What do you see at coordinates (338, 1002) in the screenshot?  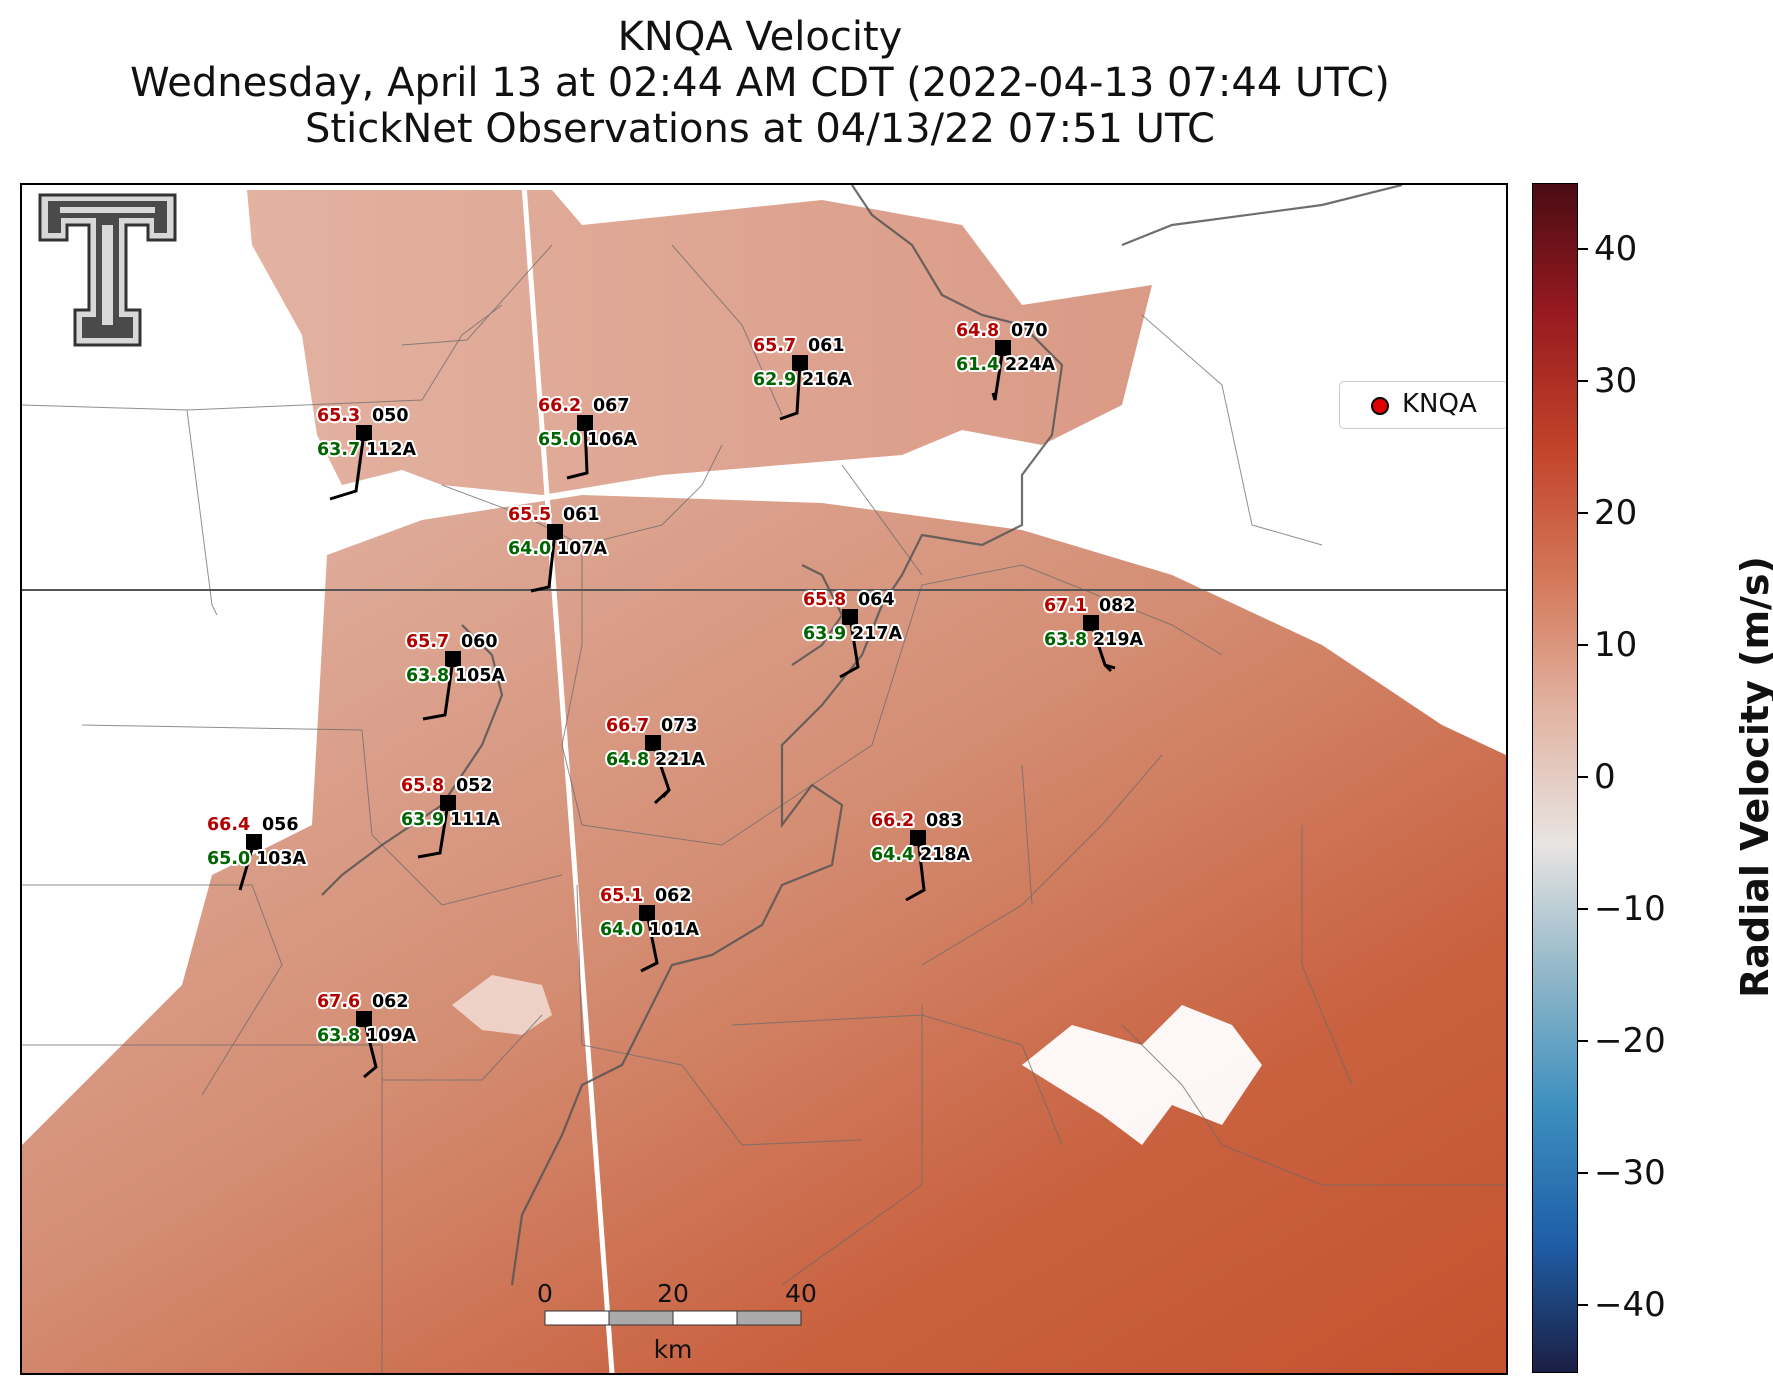 I see `station-temperature: 67.6` at bounding box center [338, 1002].